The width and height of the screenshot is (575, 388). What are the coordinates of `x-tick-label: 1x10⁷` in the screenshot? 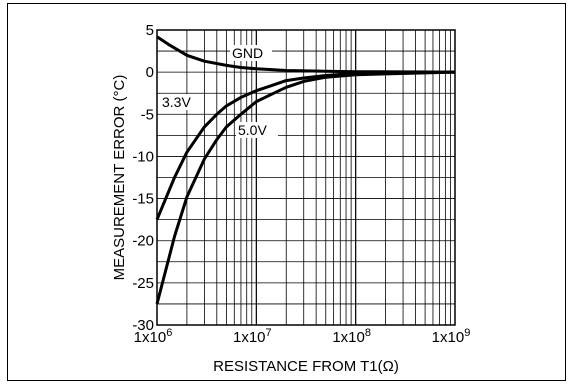 It's located at (252, 336).